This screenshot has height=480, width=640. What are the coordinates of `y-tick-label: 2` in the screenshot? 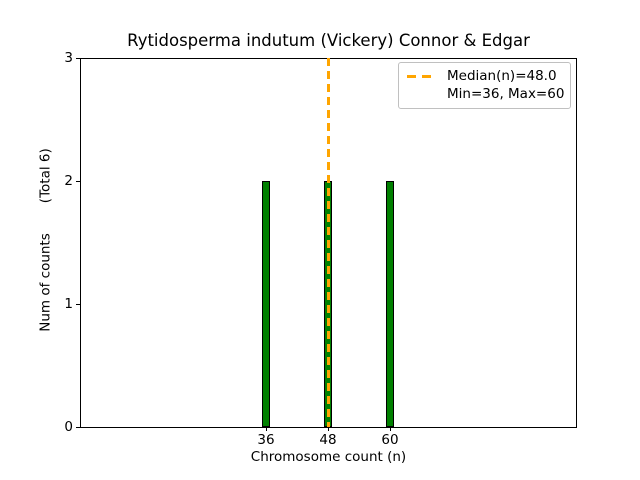 It's located at (68, 181).